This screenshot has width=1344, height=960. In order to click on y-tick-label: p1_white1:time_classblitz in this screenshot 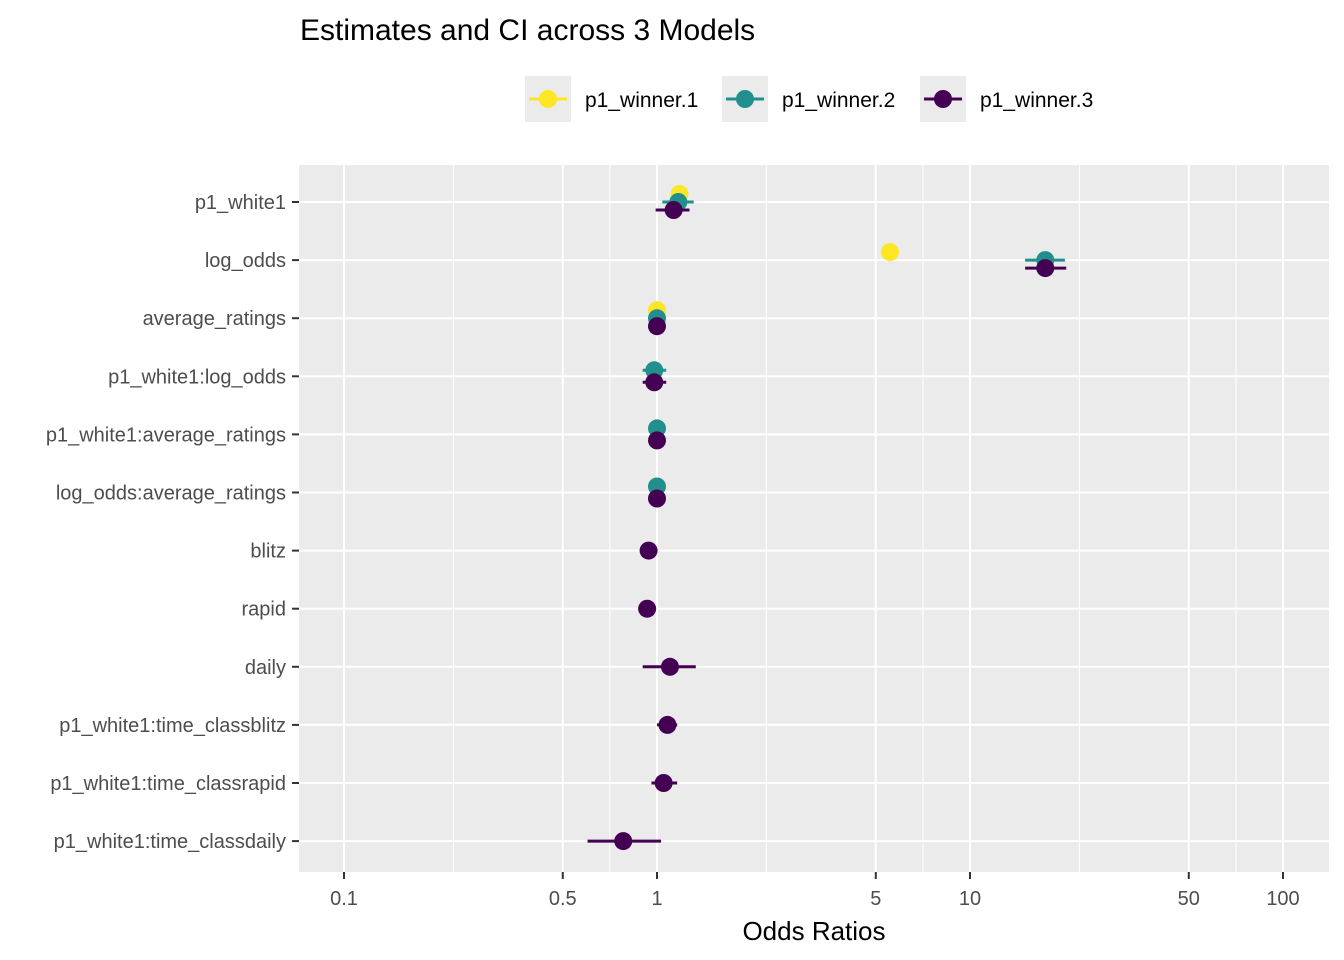, I will do `click(172, 726)`.